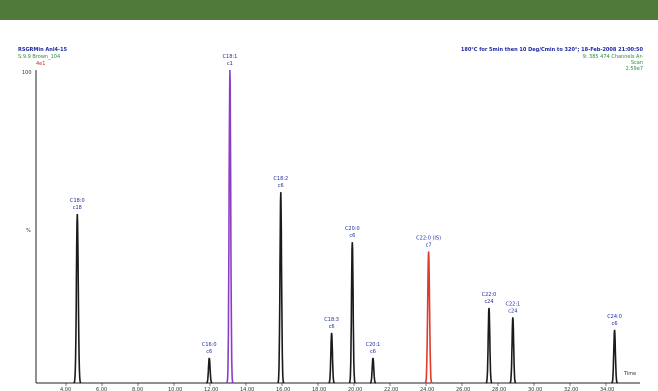  I want to click on x-tick-label: 26.00, so click(463, 389).